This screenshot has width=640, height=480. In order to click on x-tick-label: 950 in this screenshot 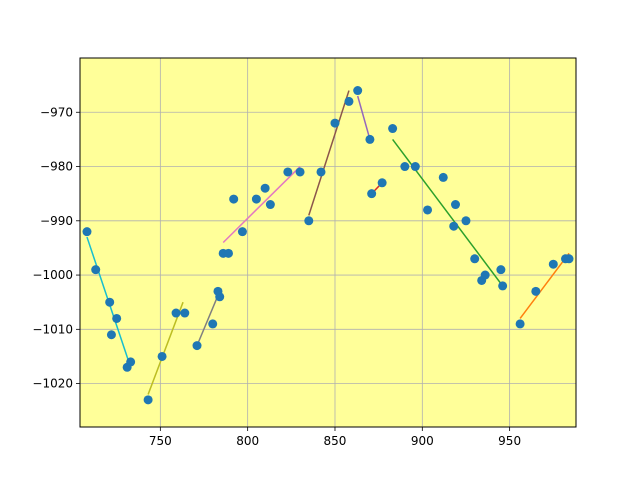, I will do `click(509, 441)`.